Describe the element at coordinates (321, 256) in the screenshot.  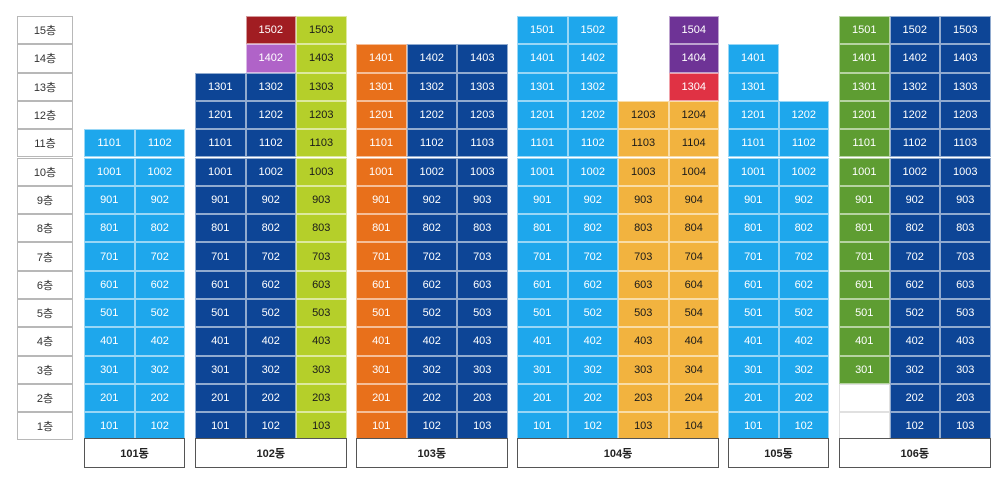
I see `unit-cell: 703` at that location.